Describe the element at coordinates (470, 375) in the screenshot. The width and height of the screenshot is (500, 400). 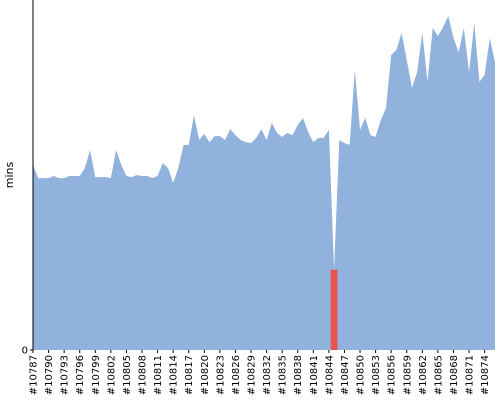
I see `x-tick-label: #10871` at that location.